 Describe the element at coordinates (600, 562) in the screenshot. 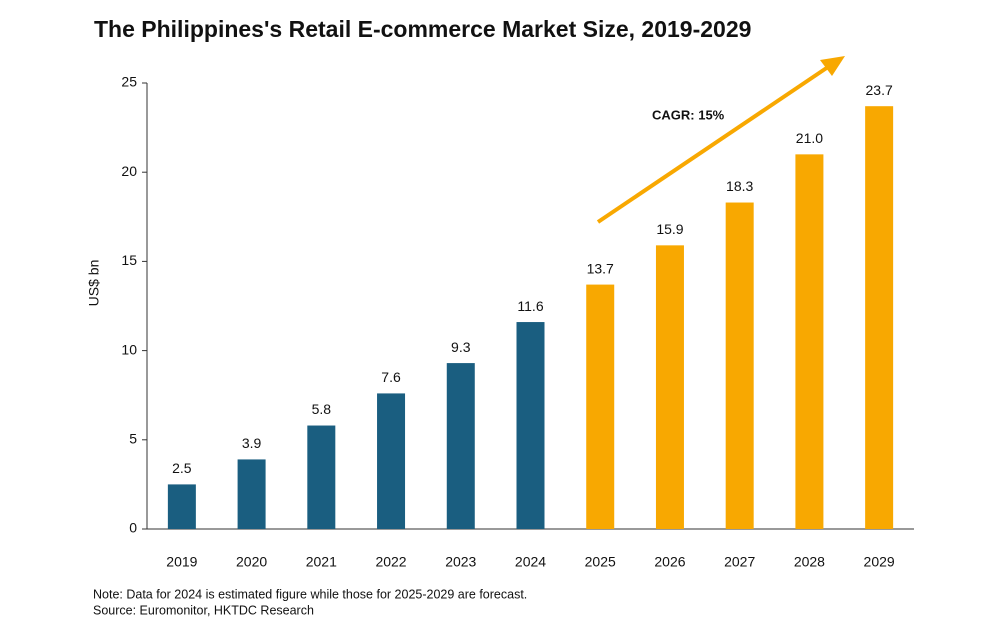

I see `x-tick-label: 2025` at that location.